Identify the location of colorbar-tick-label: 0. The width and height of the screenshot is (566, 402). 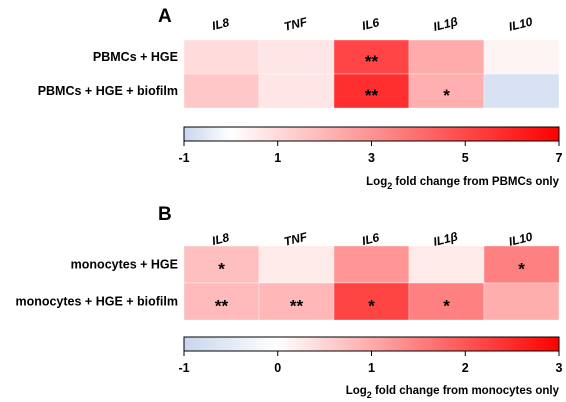
(277, 368).